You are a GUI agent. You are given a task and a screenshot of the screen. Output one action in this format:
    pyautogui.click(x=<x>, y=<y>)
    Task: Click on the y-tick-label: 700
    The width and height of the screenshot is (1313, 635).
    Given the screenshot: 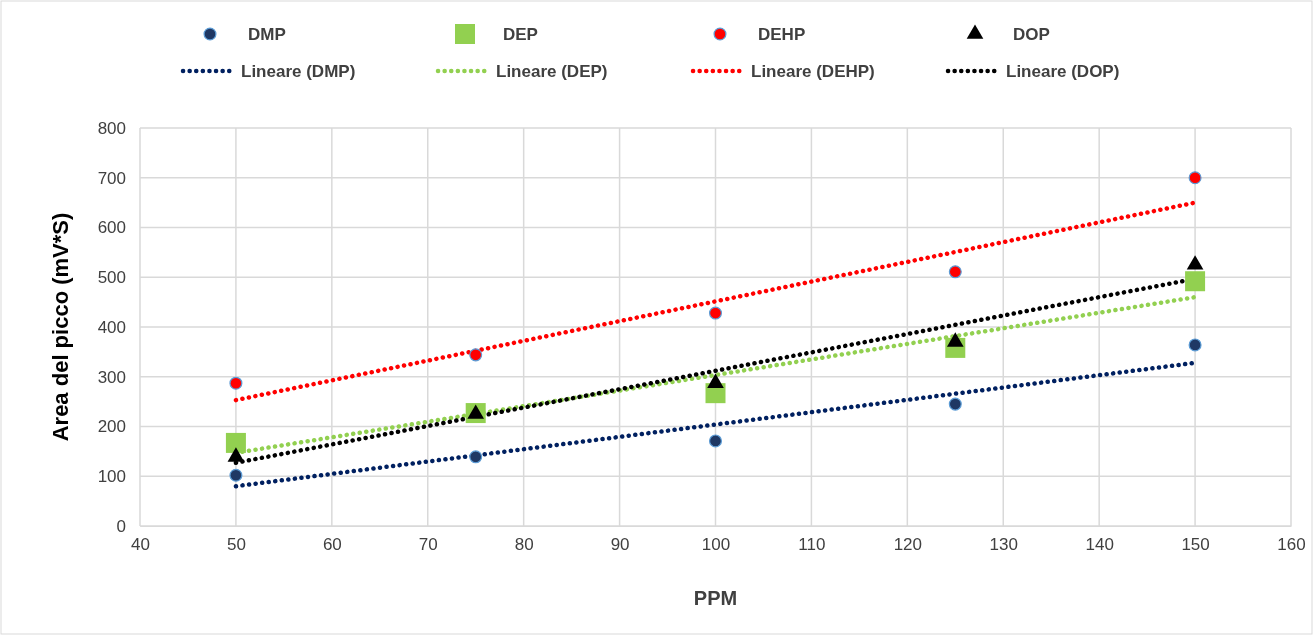 What is the action you would take?
    pyautogui.click(x=111, y=178)
    